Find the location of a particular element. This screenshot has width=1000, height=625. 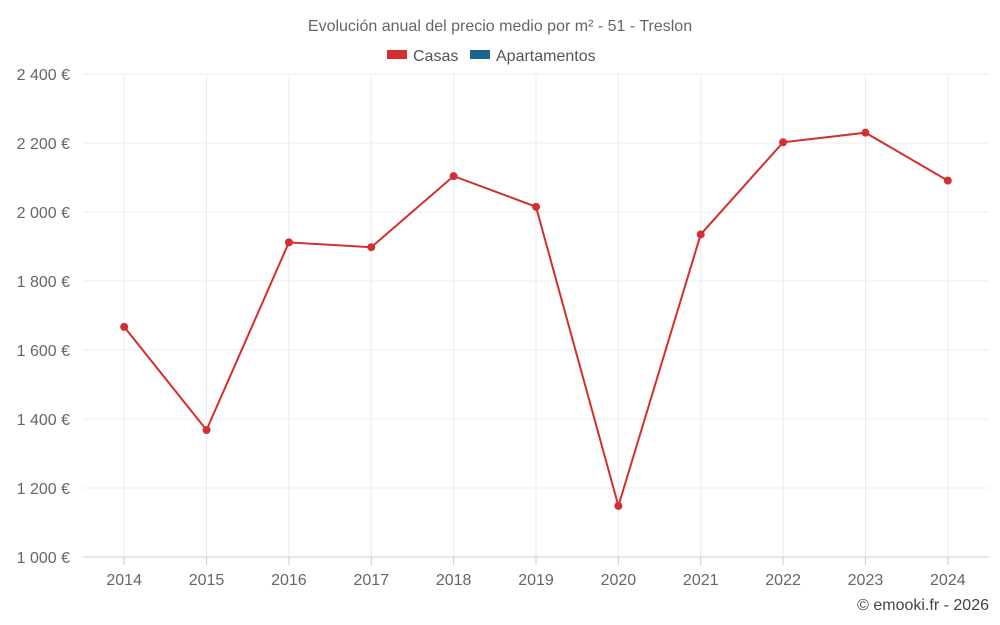

legend: Casas Apartamentos is located at coordinates (491, 56).